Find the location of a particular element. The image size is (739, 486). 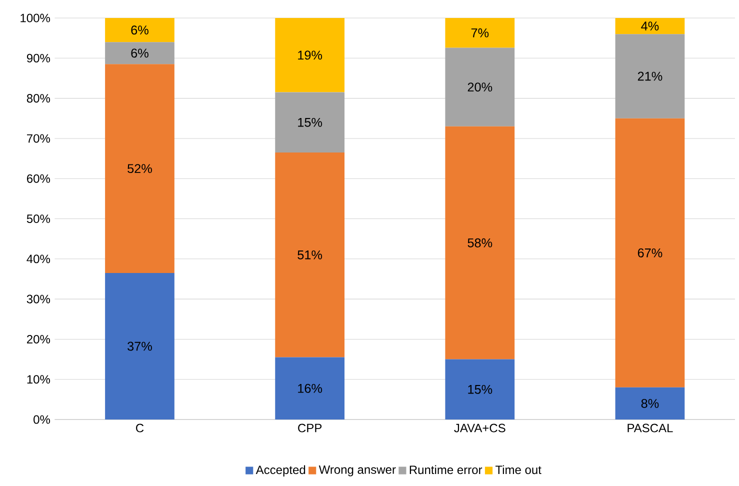

y-tick-label: 60% is located at coordinates (38, 179).